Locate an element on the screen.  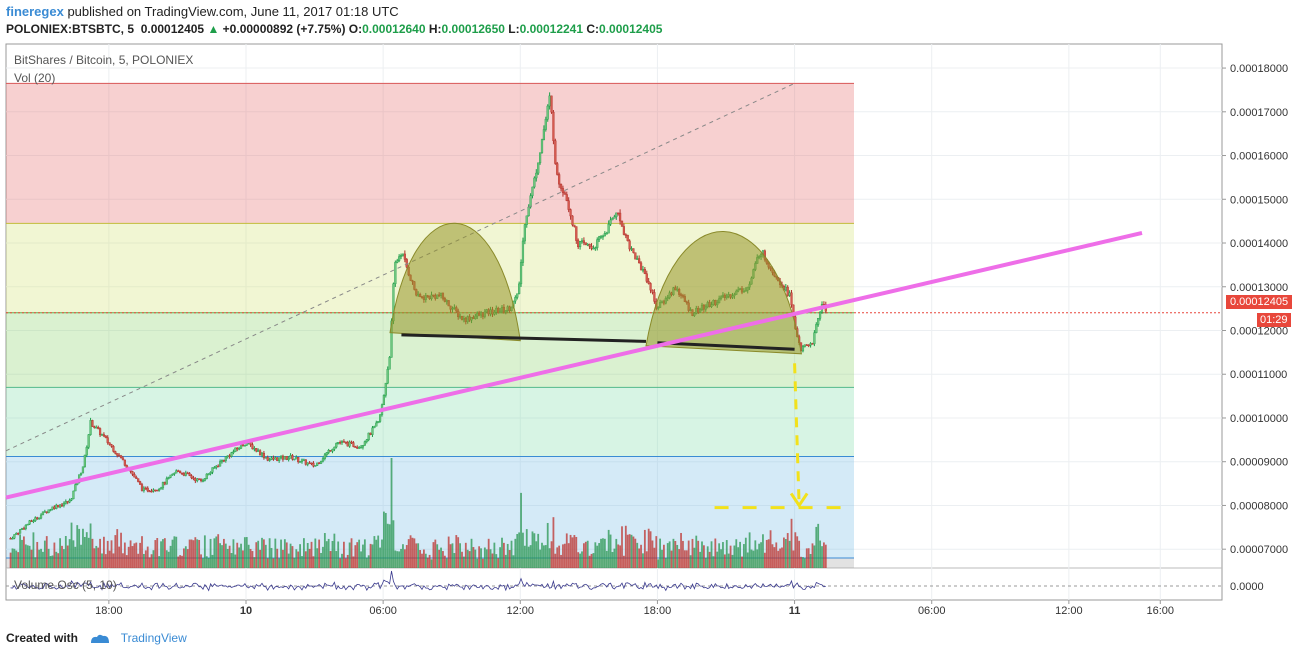
price-tick-label: 0.00012000 is located at coordinates (1259, 331).